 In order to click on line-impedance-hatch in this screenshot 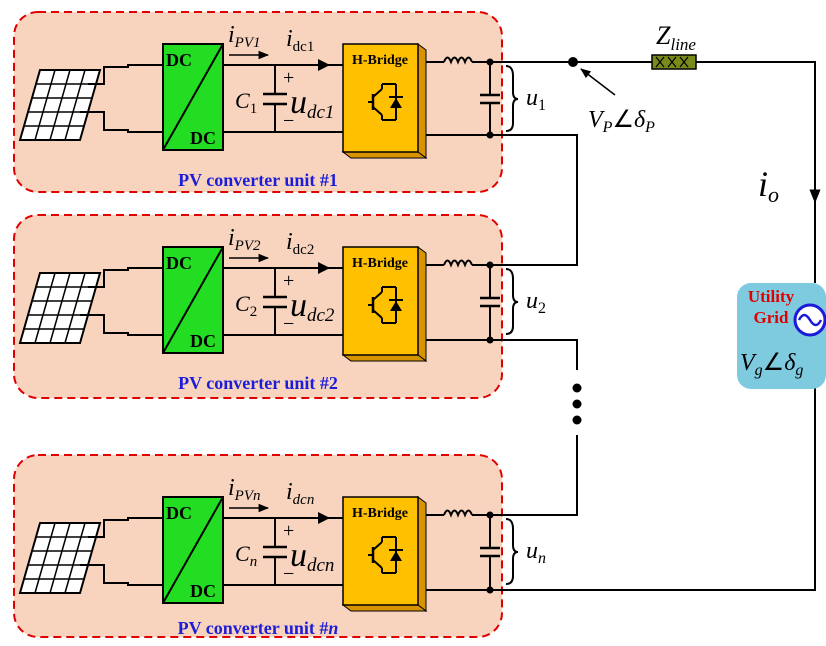, I will do `click(672, 62)`.